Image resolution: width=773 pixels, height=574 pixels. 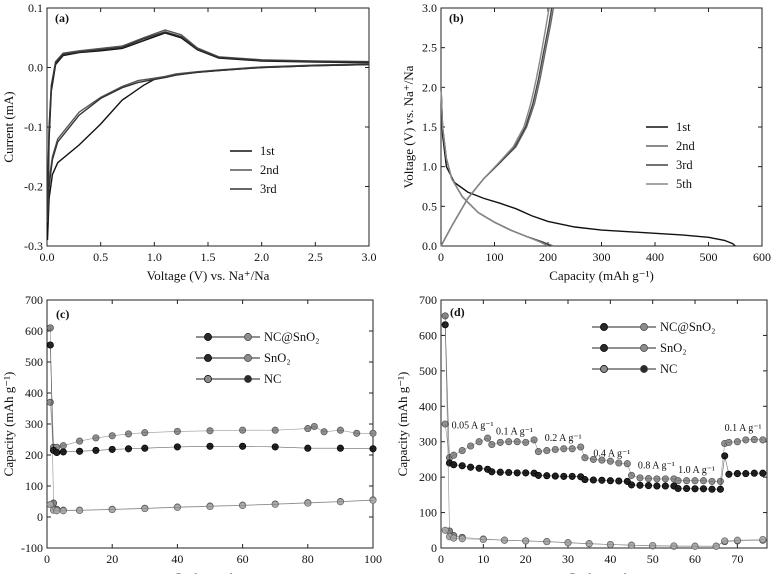 I want to click on legend-label: SnO₂, so click(x=673, y=348).